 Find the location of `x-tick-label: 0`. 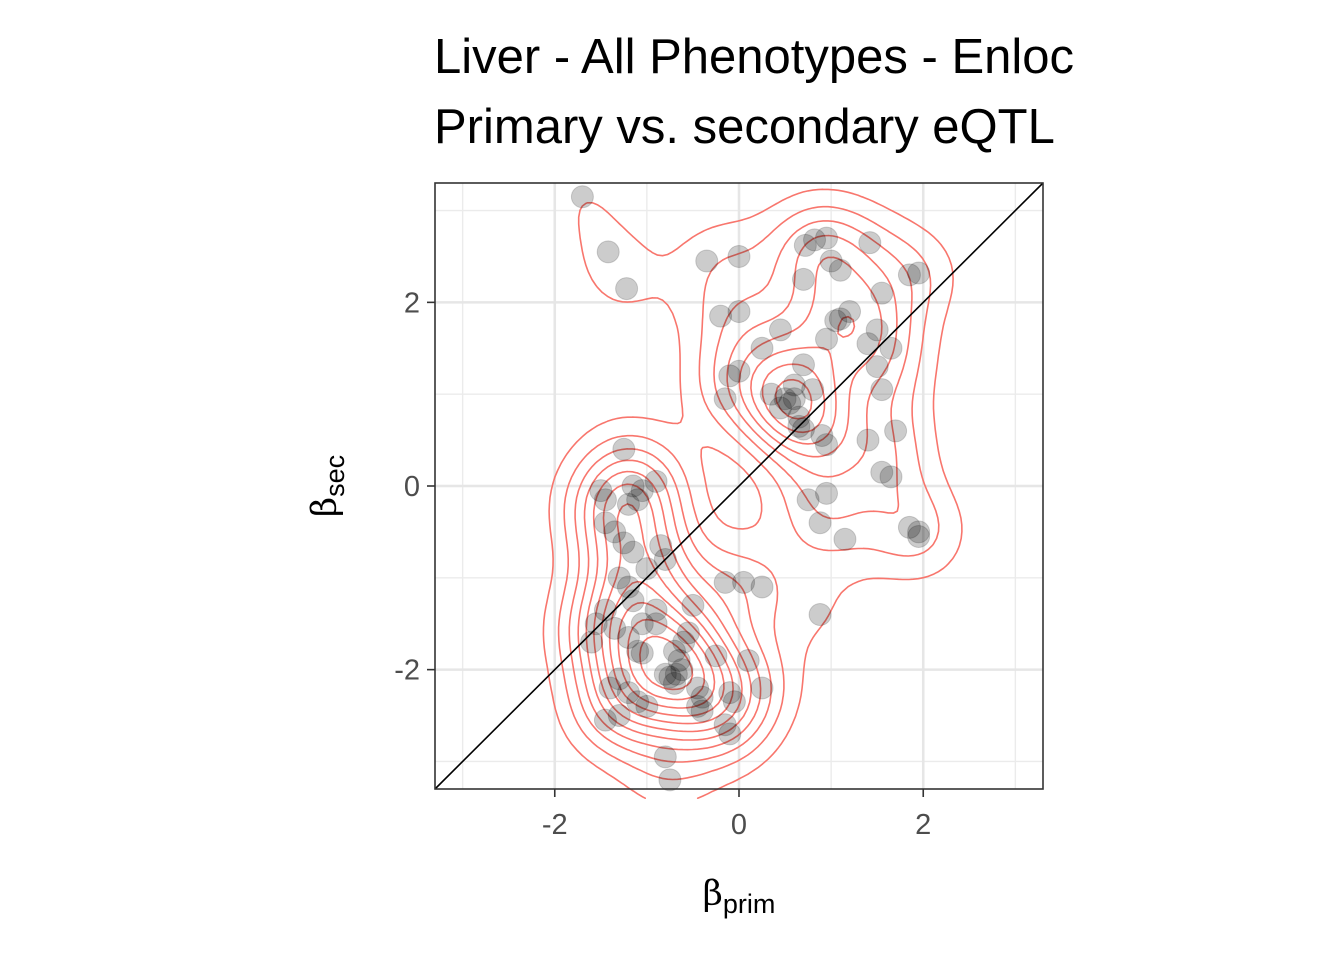

x-tick-label: 0 is located at coordinates (739, 825).